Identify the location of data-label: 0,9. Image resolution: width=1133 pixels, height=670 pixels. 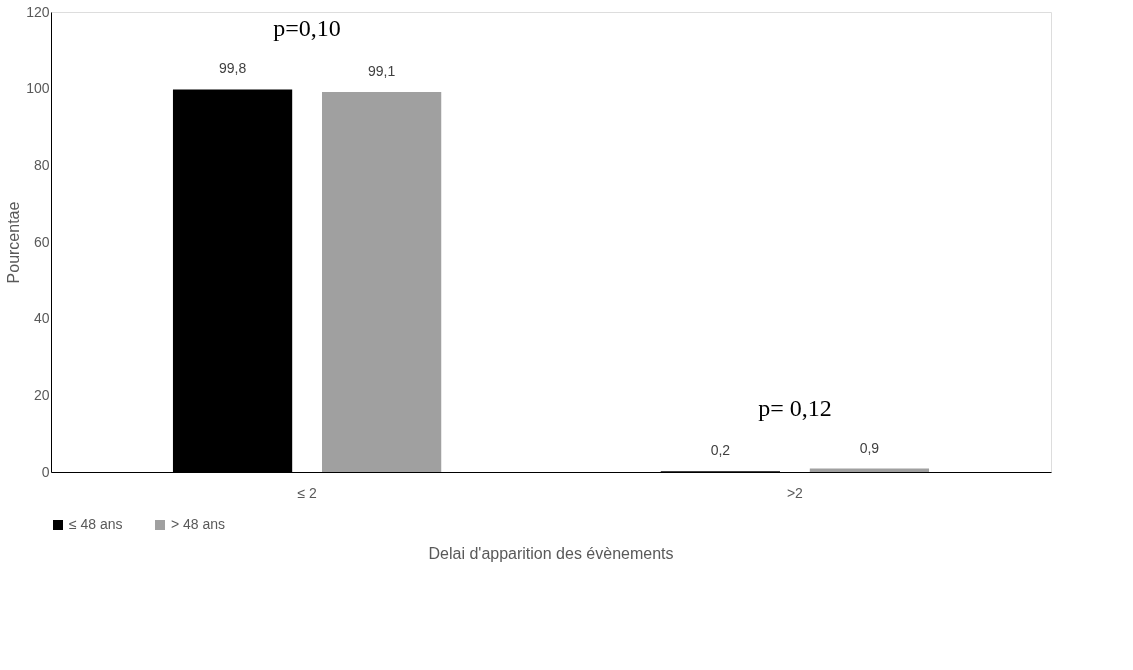
(869, 447).